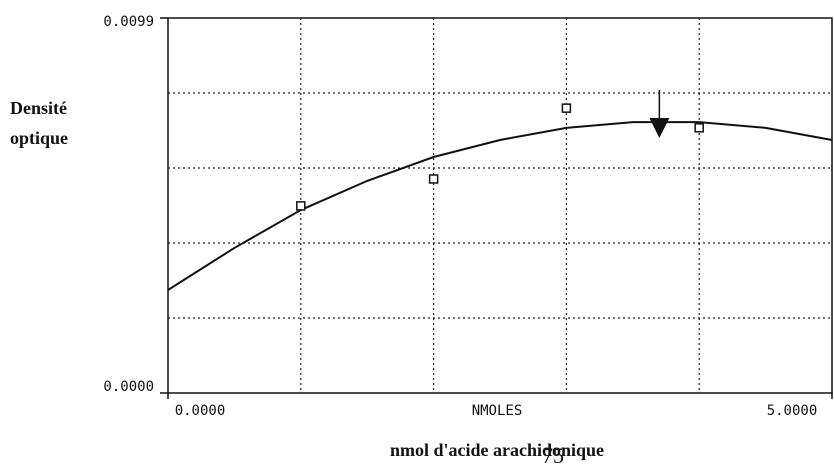 The image size is (834, 471). Describe the element at coordinates (39, 138) in the screenshot. I see `y-axis-label: optique` at that location.